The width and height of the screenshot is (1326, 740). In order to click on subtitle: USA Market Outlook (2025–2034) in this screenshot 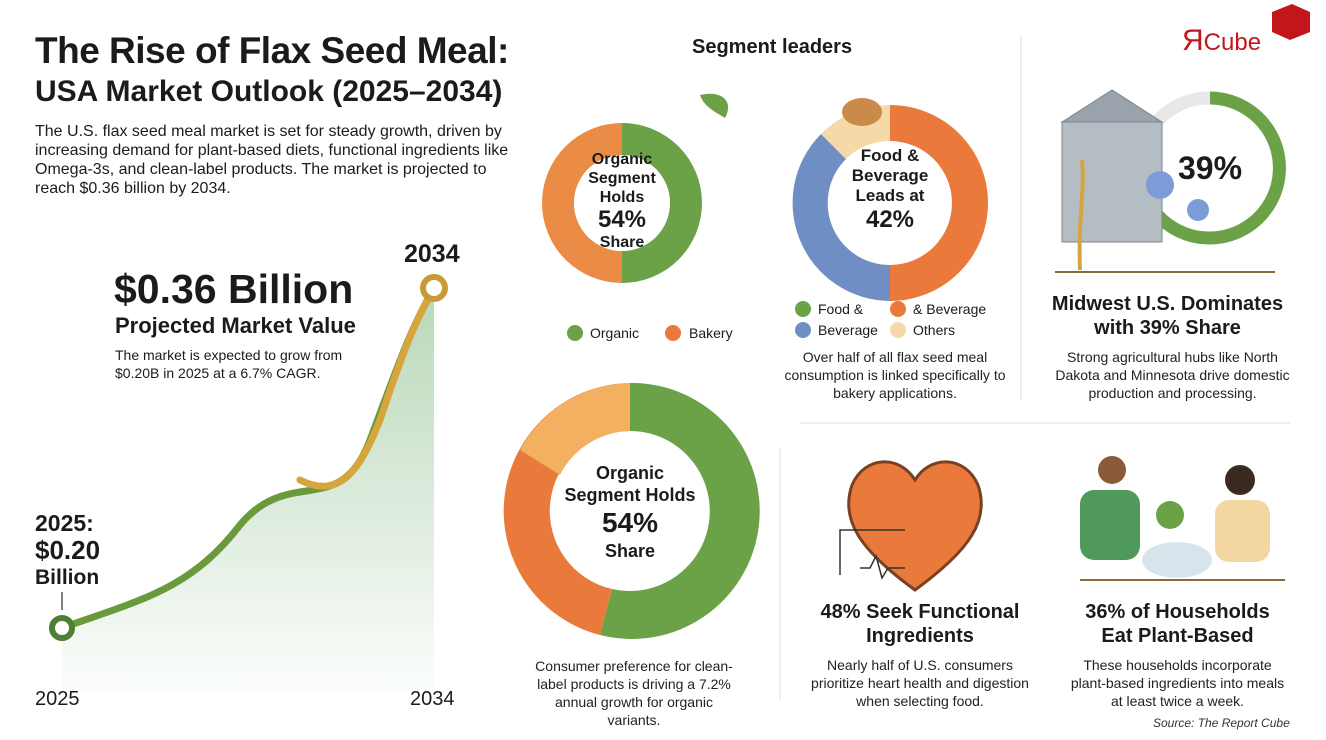, I will do `click(269, 91)`.